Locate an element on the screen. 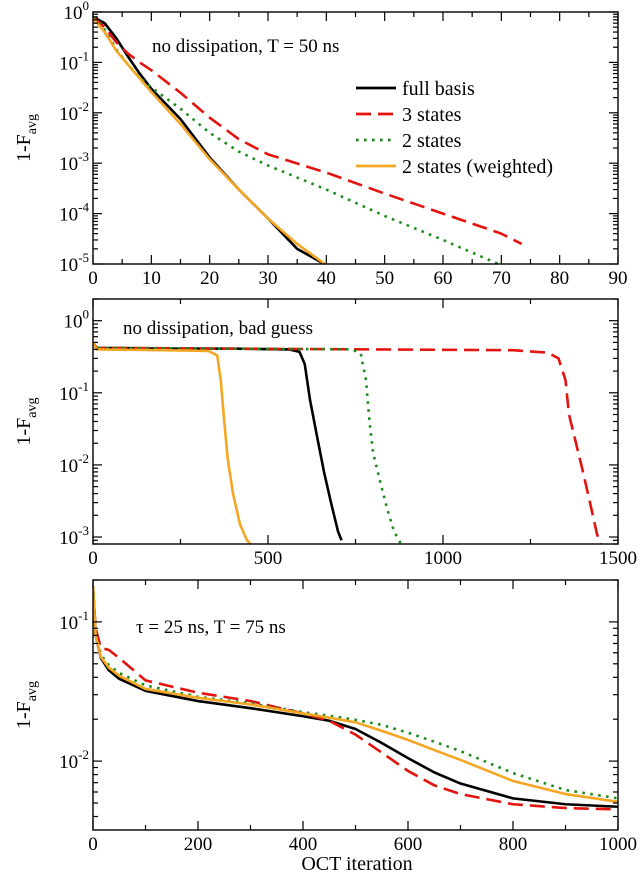 The width and height of the screenshot is (644, 879). series-line-2-states is located at coordinates (248, 442).